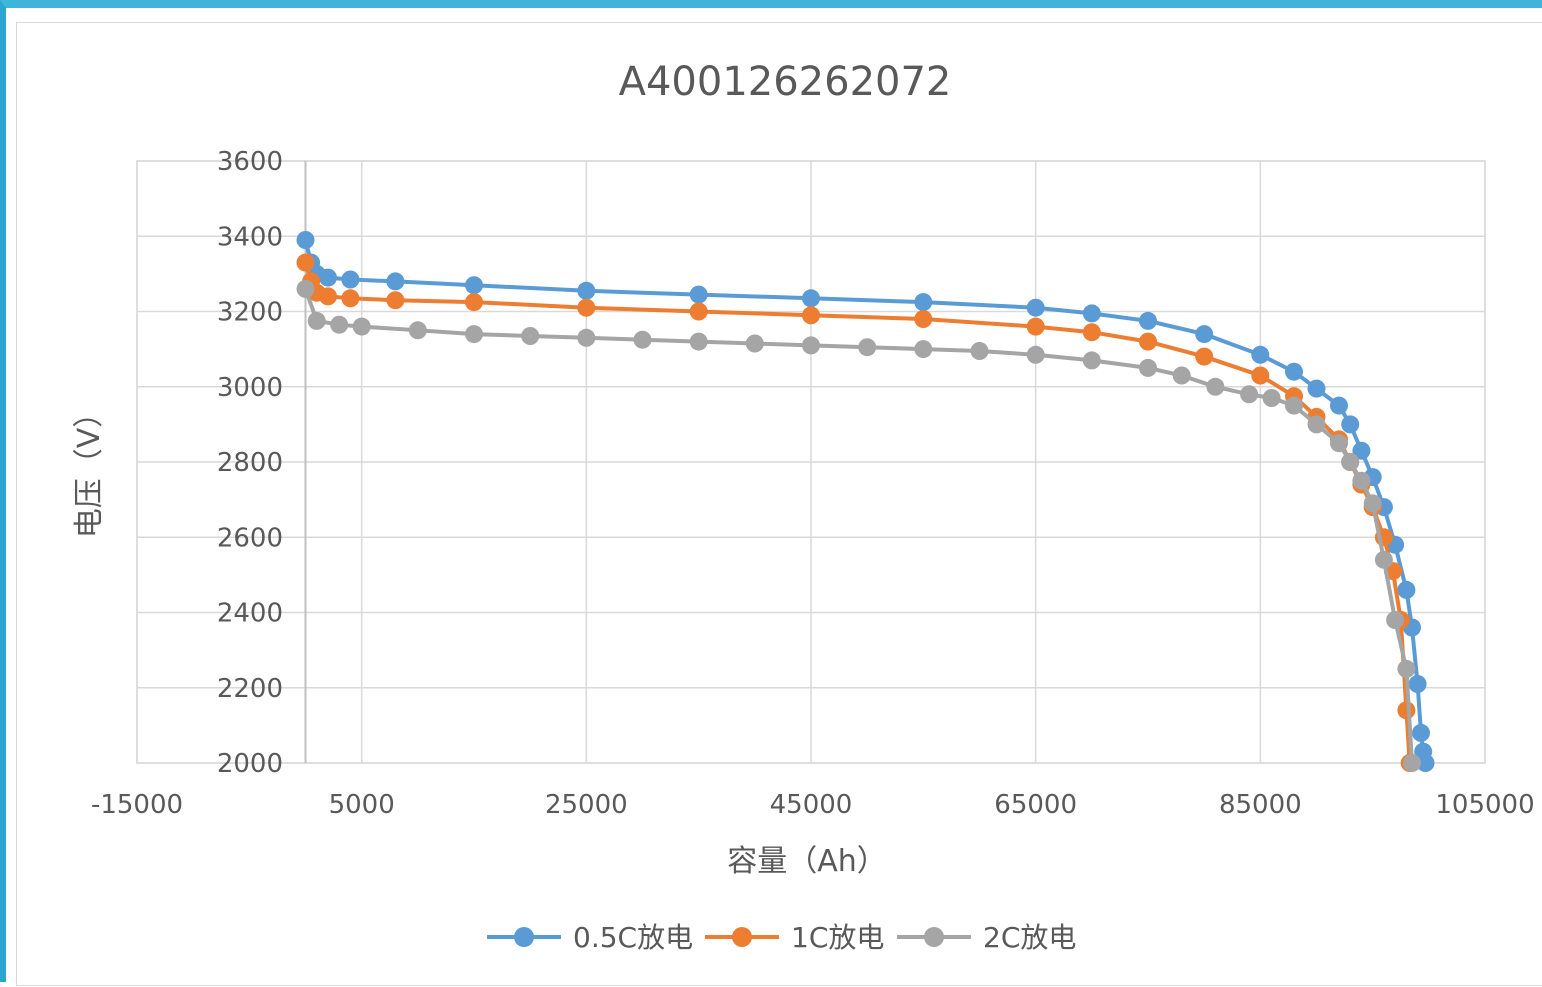 The height and width of the screenshot is (987, 1542). What do you see at coordinates (1260, 805) in the screenshot?
I see `x-tick-label: 85000` at bounding box center [1260, 805].